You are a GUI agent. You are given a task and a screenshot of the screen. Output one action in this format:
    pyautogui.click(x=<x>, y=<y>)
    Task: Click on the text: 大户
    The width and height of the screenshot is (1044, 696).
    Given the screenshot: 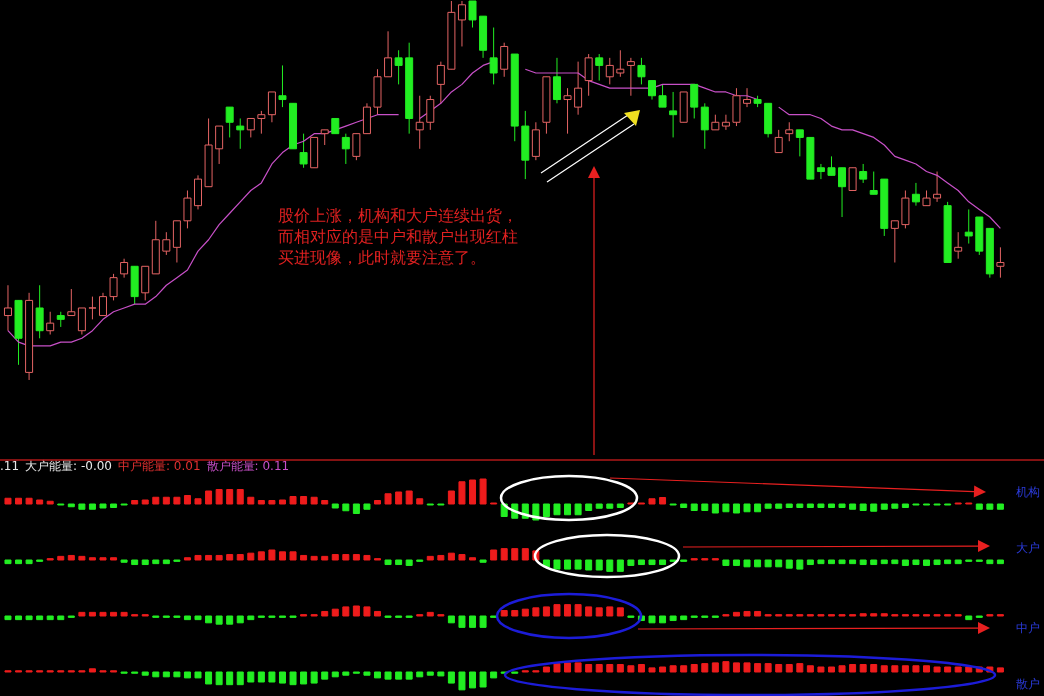 What is the action you would take?
    pyautogui.click(x=1028, y=548)
    